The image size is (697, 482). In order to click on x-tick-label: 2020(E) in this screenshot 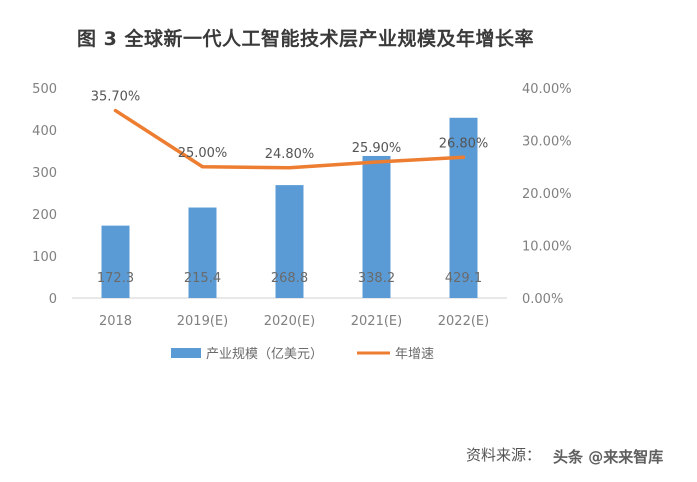, I will do `click(289, 321)`.